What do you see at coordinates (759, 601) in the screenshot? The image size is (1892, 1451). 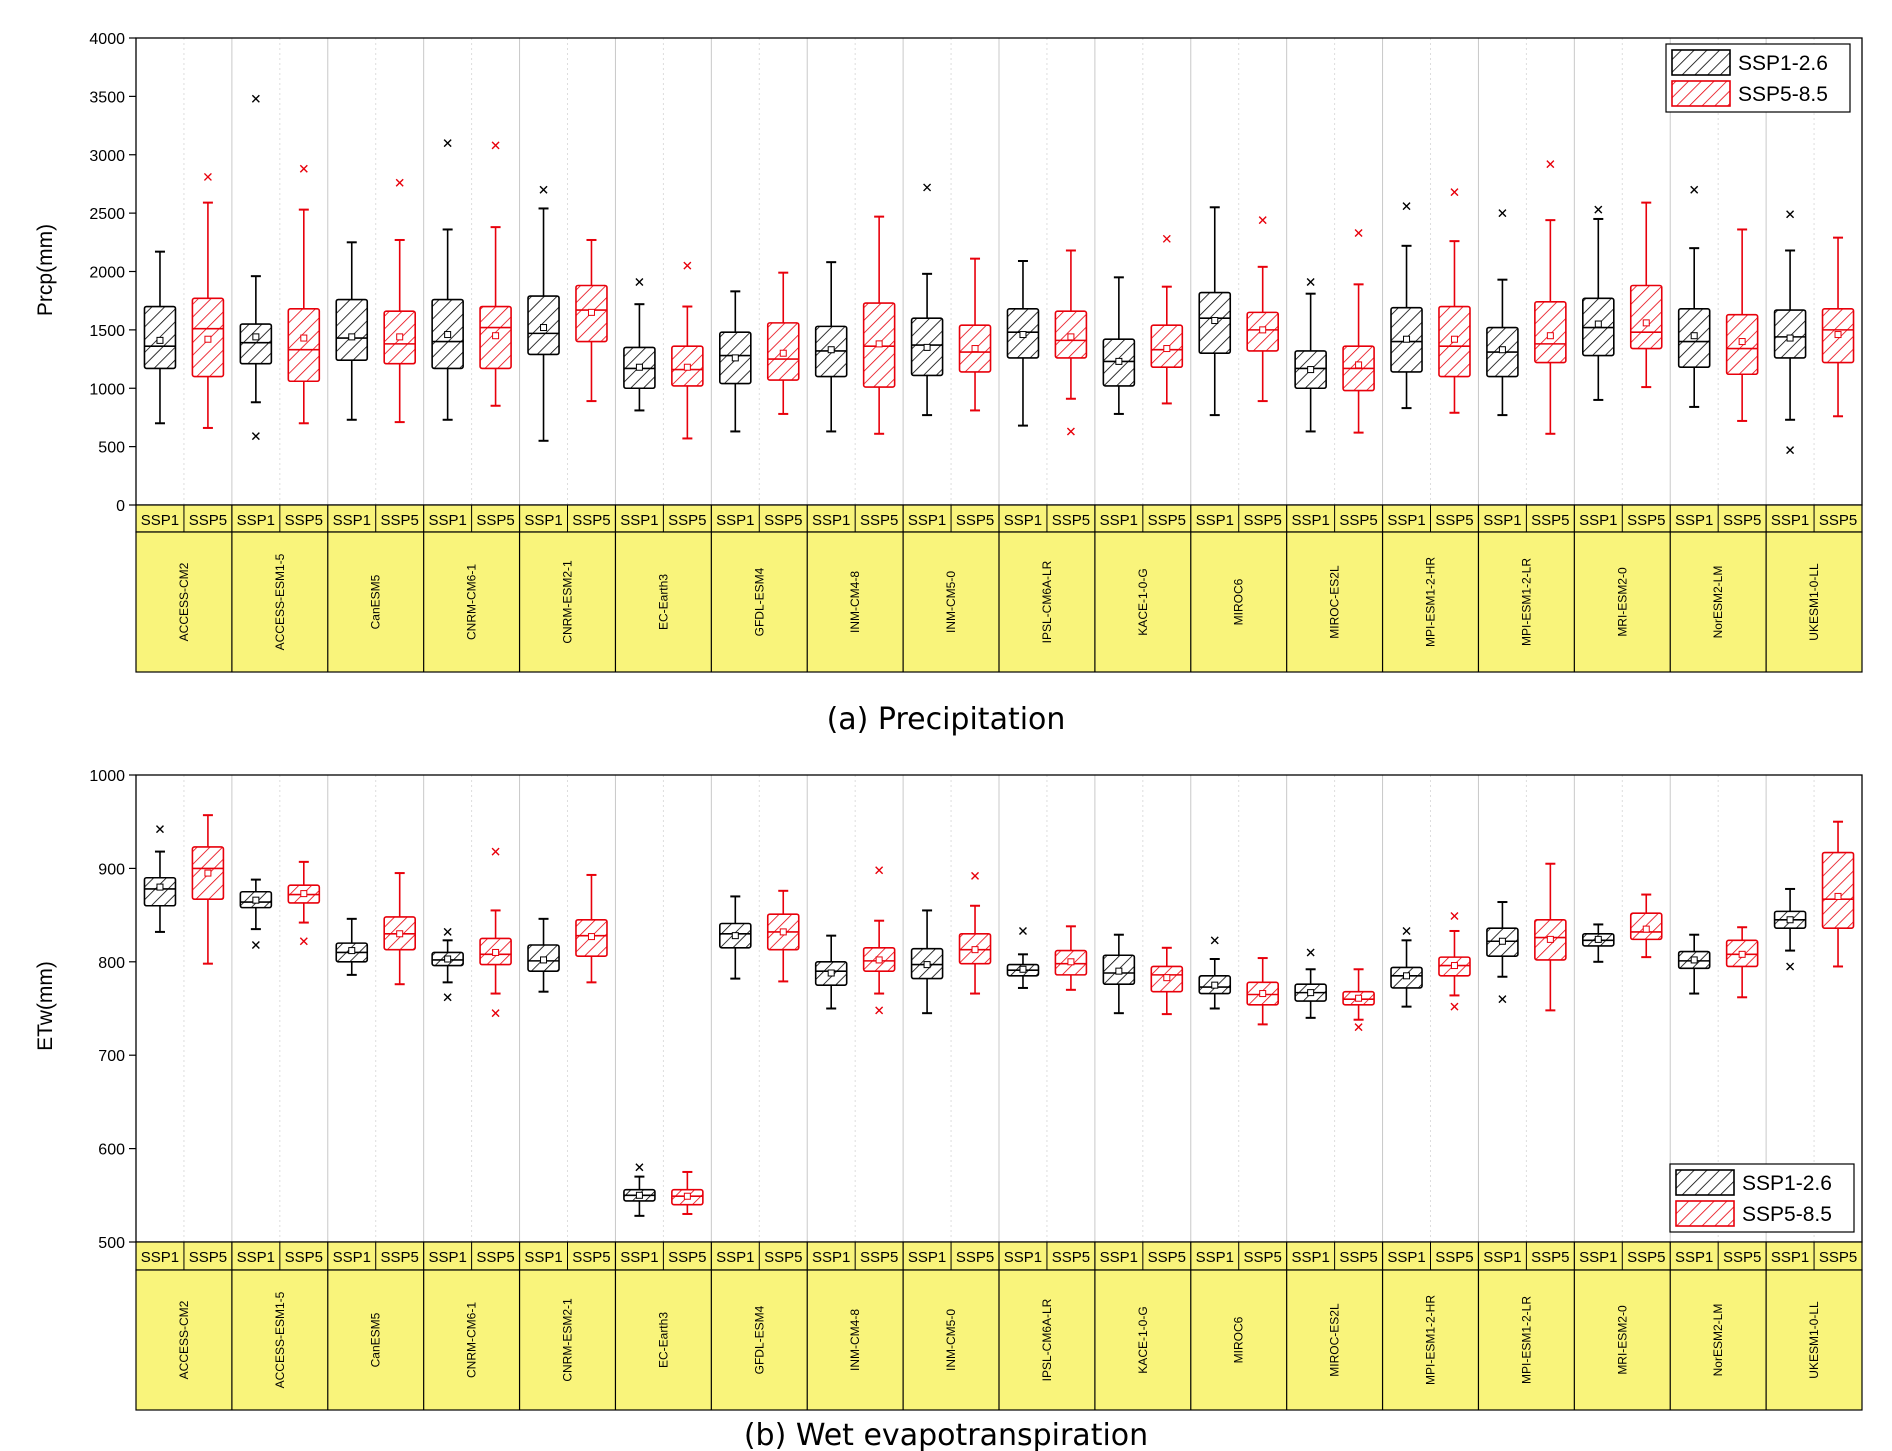 I see `model-label: GFDL-ESM4` at bounding box center [759, 601].